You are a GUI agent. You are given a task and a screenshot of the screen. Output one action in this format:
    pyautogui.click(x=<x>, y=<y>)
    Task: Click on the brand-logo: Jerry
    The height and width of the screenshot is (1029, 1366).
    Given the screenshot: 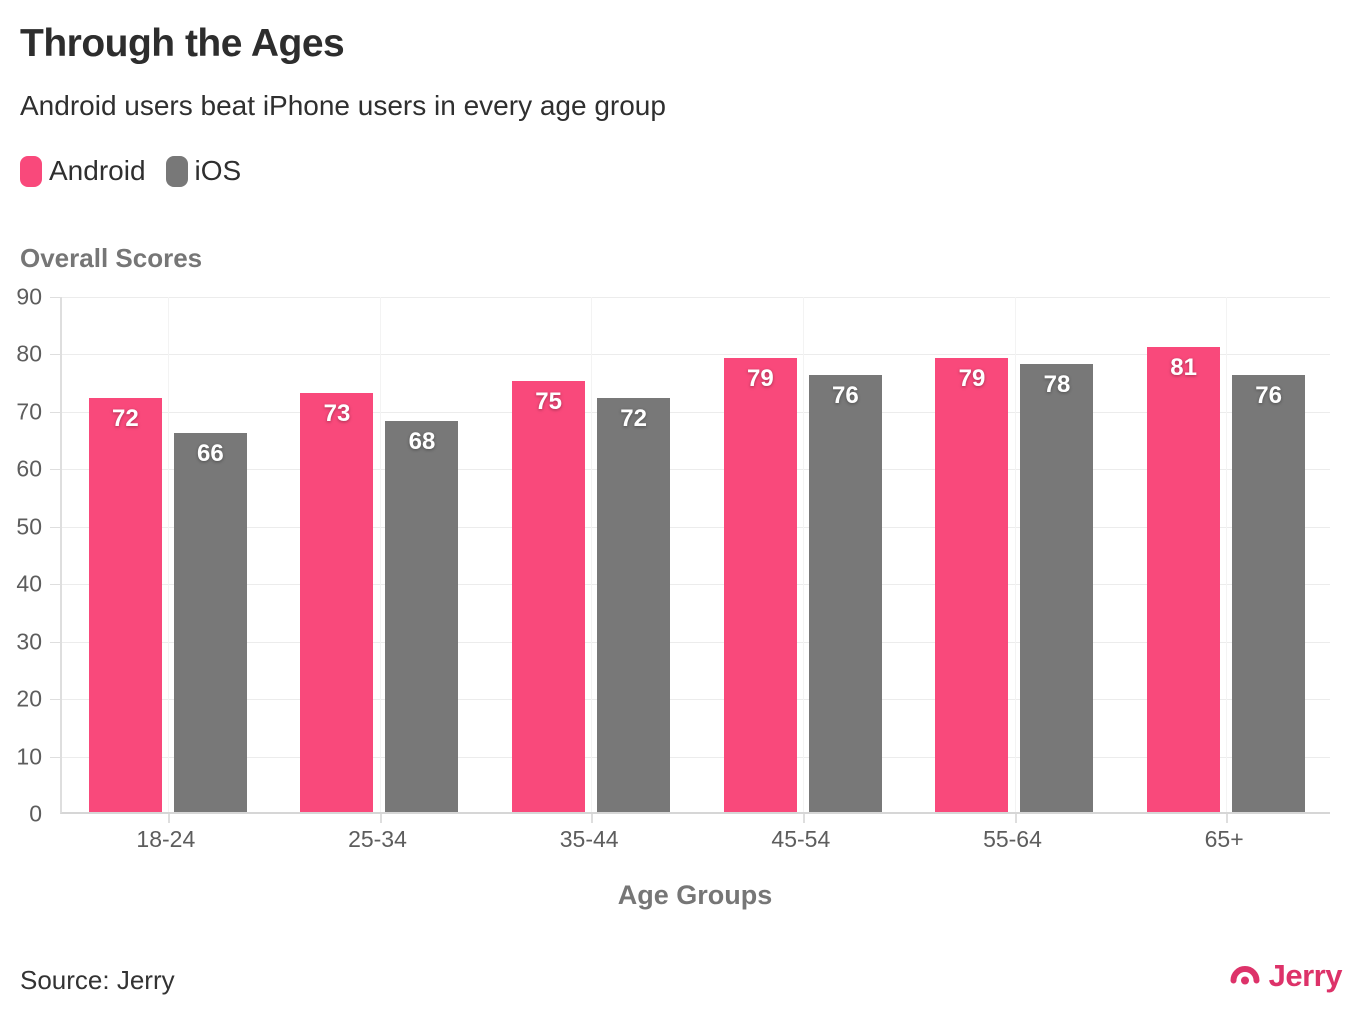 What is the action you would take?
    pyautogui.click(x=1285, y=976)
    